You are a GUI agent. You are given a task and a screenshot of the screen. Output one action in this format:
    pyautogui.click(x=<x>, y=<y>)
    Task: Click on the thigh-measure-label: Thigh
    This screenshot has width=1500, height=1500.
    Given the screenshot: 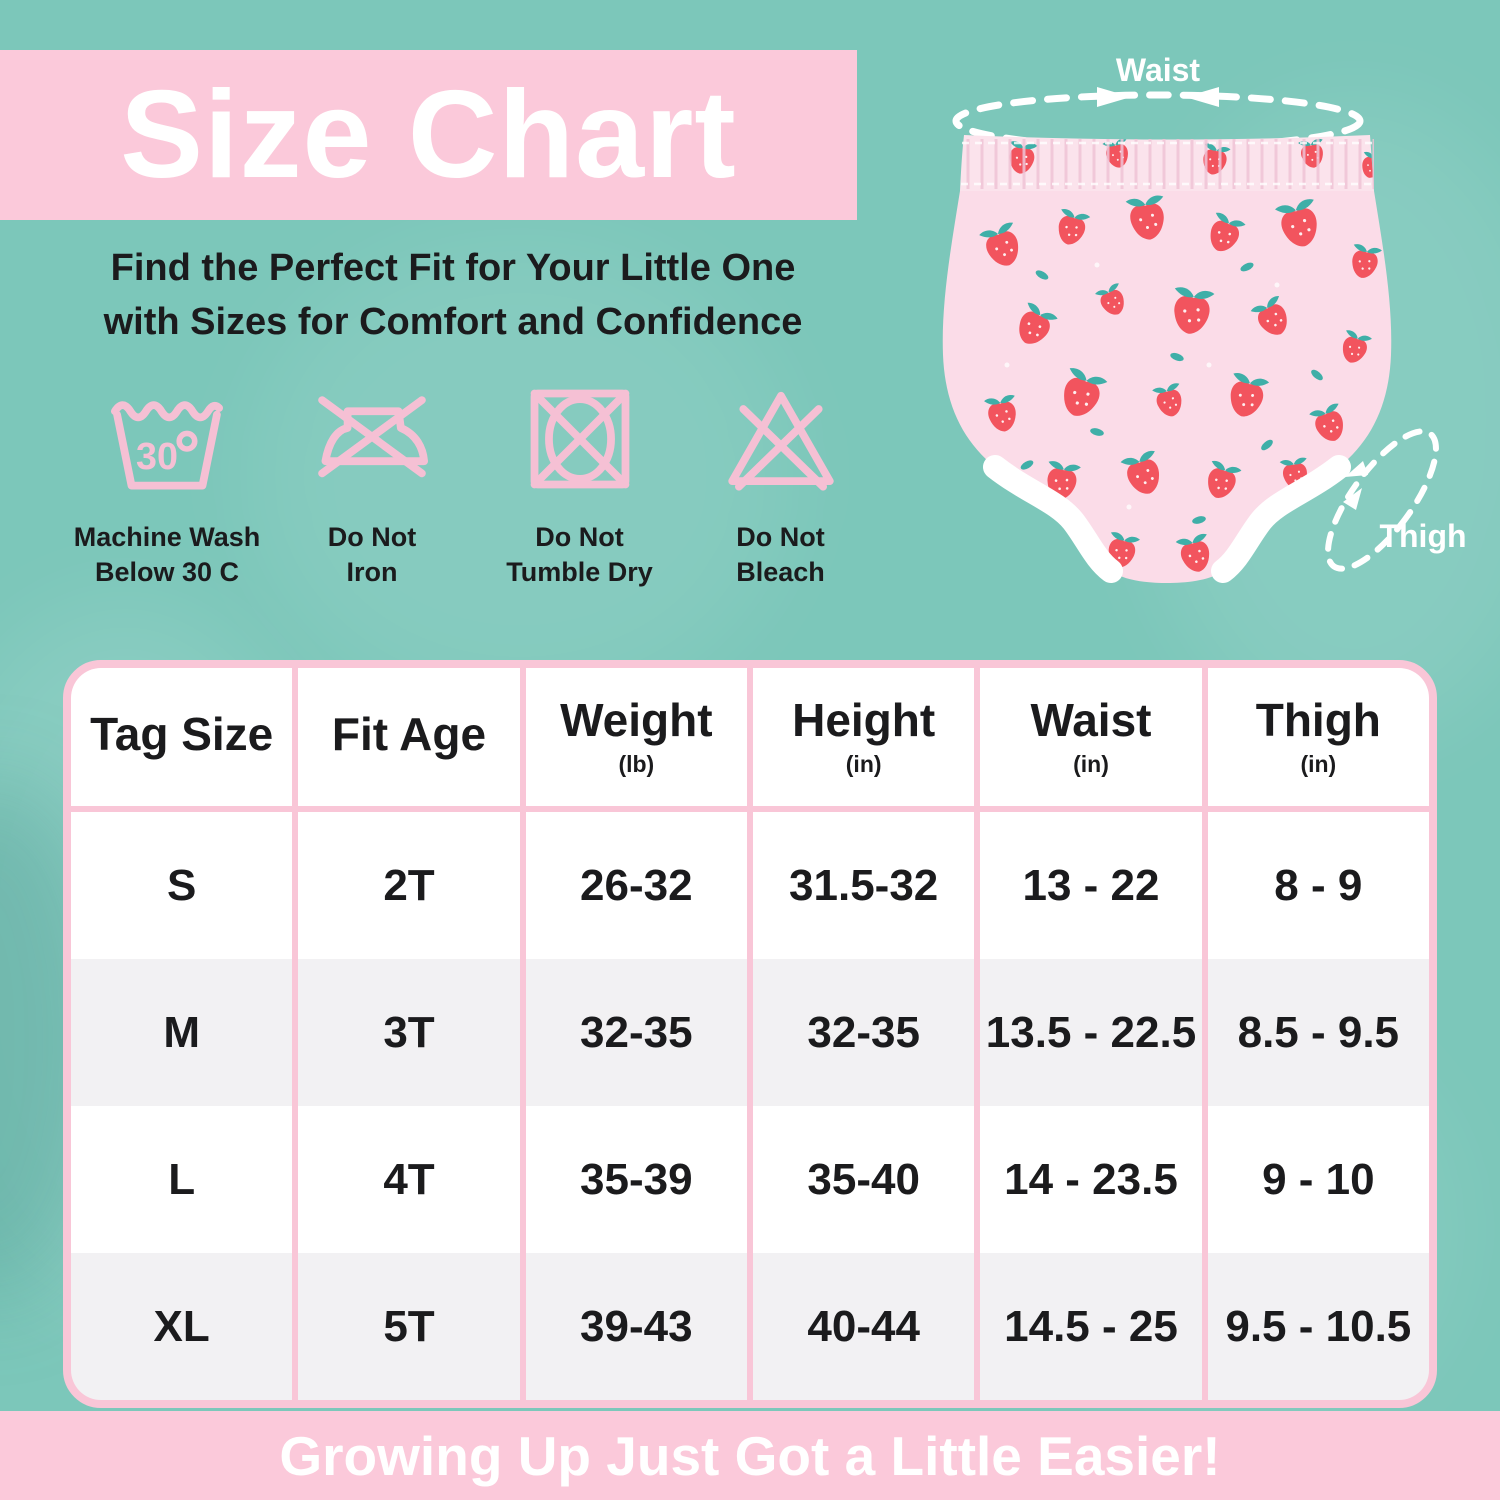 What is the action you would take?
    pyautogui.click(x=1422, y=536)
    